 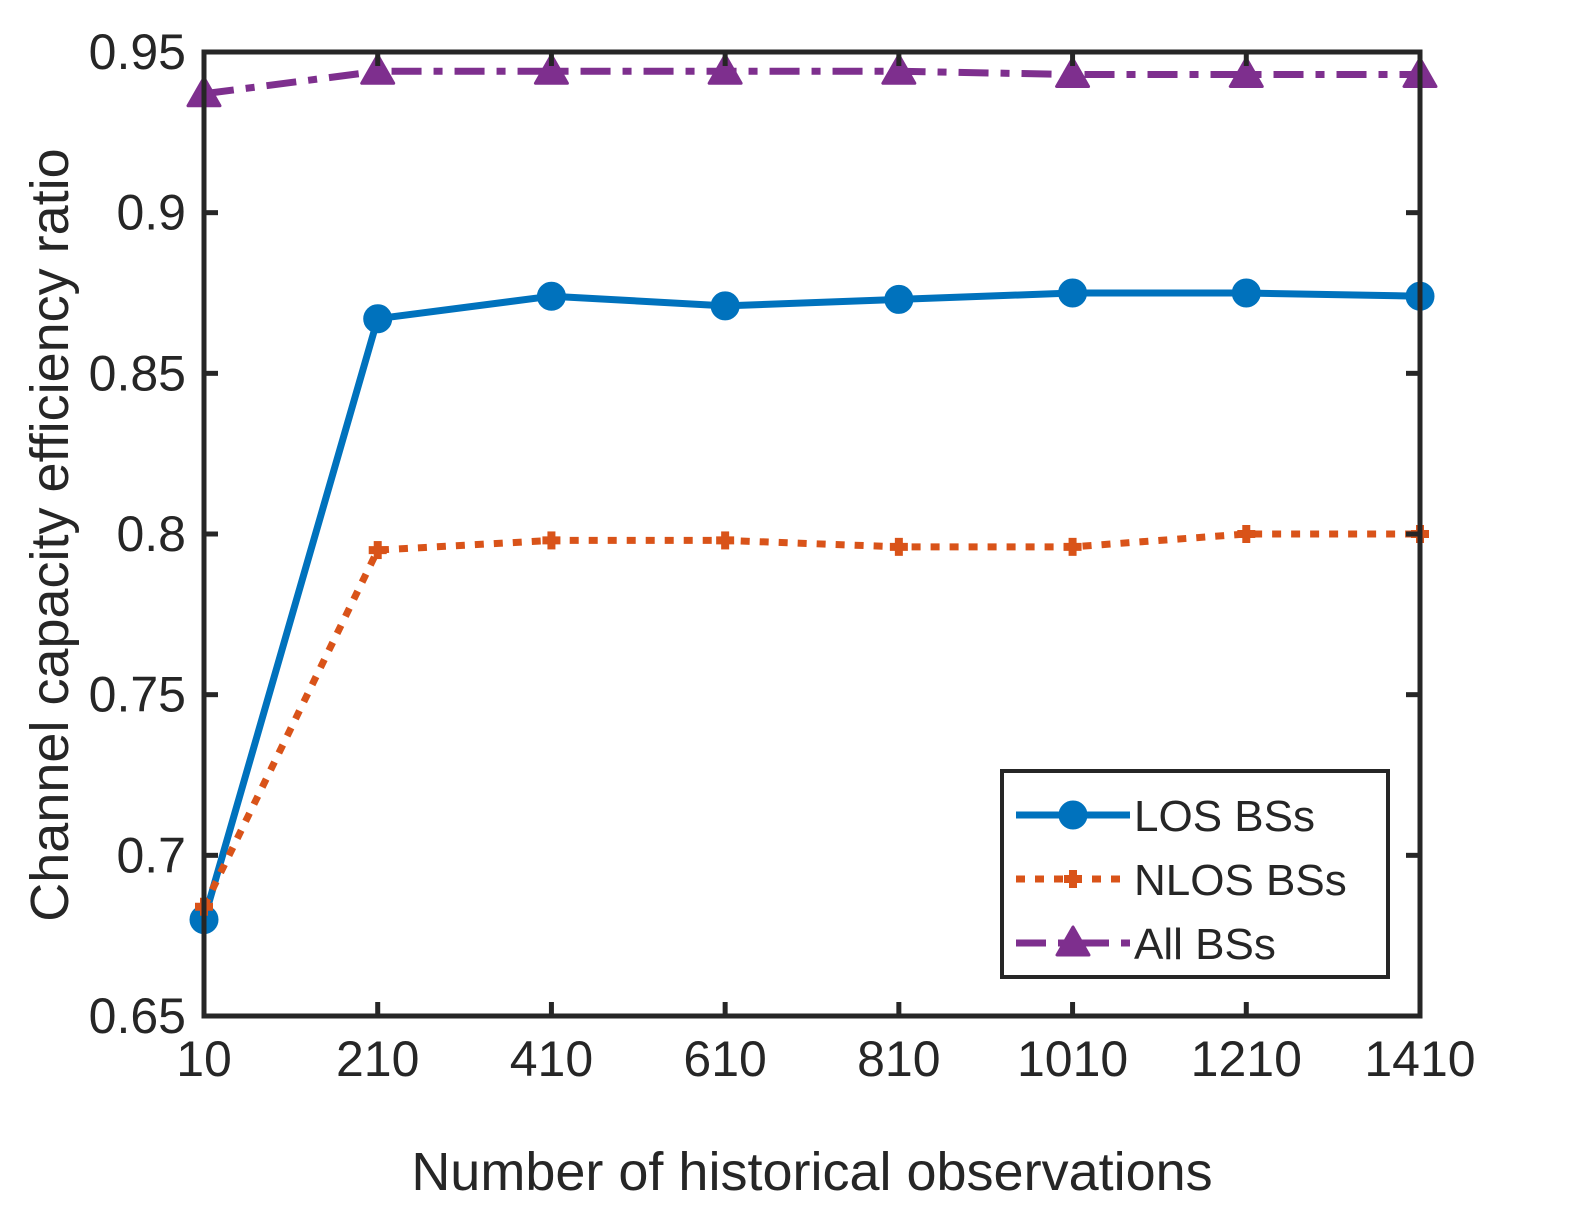 I want to click on legend-entry-nlos-bss: NLOS BSs, so click(x=1181, y=880).